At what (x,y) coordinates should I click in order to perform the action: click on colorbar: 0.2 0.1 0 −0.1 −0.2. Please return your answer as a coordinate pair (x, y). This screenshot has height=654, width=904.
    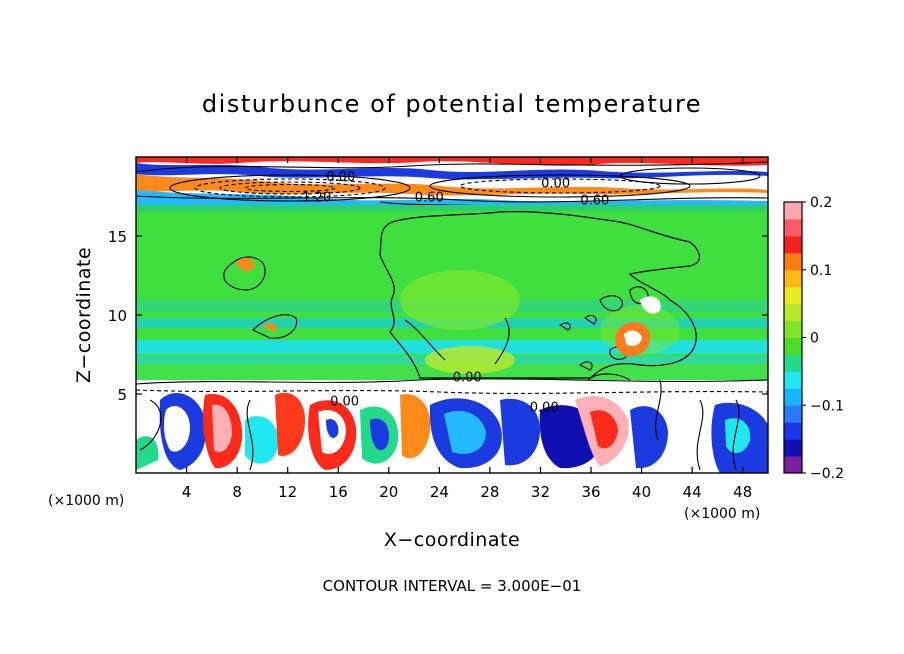
    Looking at the image, I should click on (813, 338).